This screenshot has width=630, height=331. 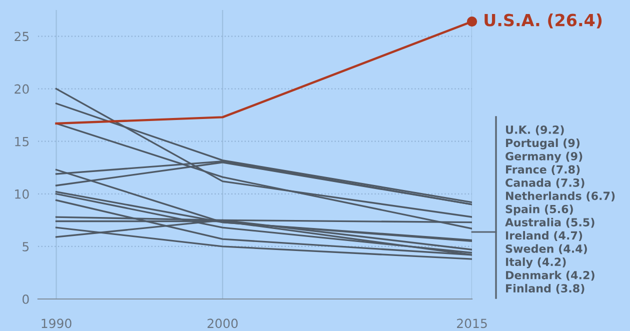 I want to click on text: Denmark (4.2), so click(x=550, y=275).